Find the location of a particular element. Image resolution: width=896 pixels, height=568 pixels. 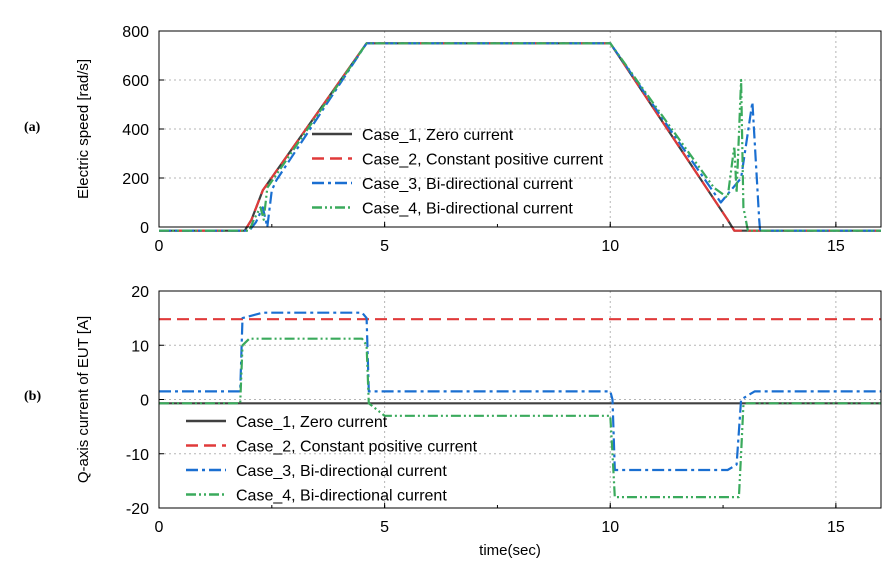

y-tick-label: -10 is located at coordinates (137, 455).